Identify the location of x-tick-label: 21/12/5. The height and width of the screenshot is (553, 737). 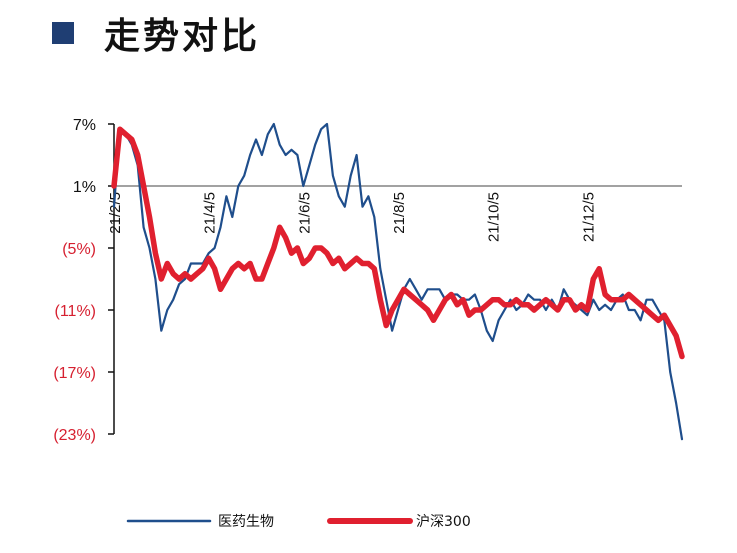
(588, 217).